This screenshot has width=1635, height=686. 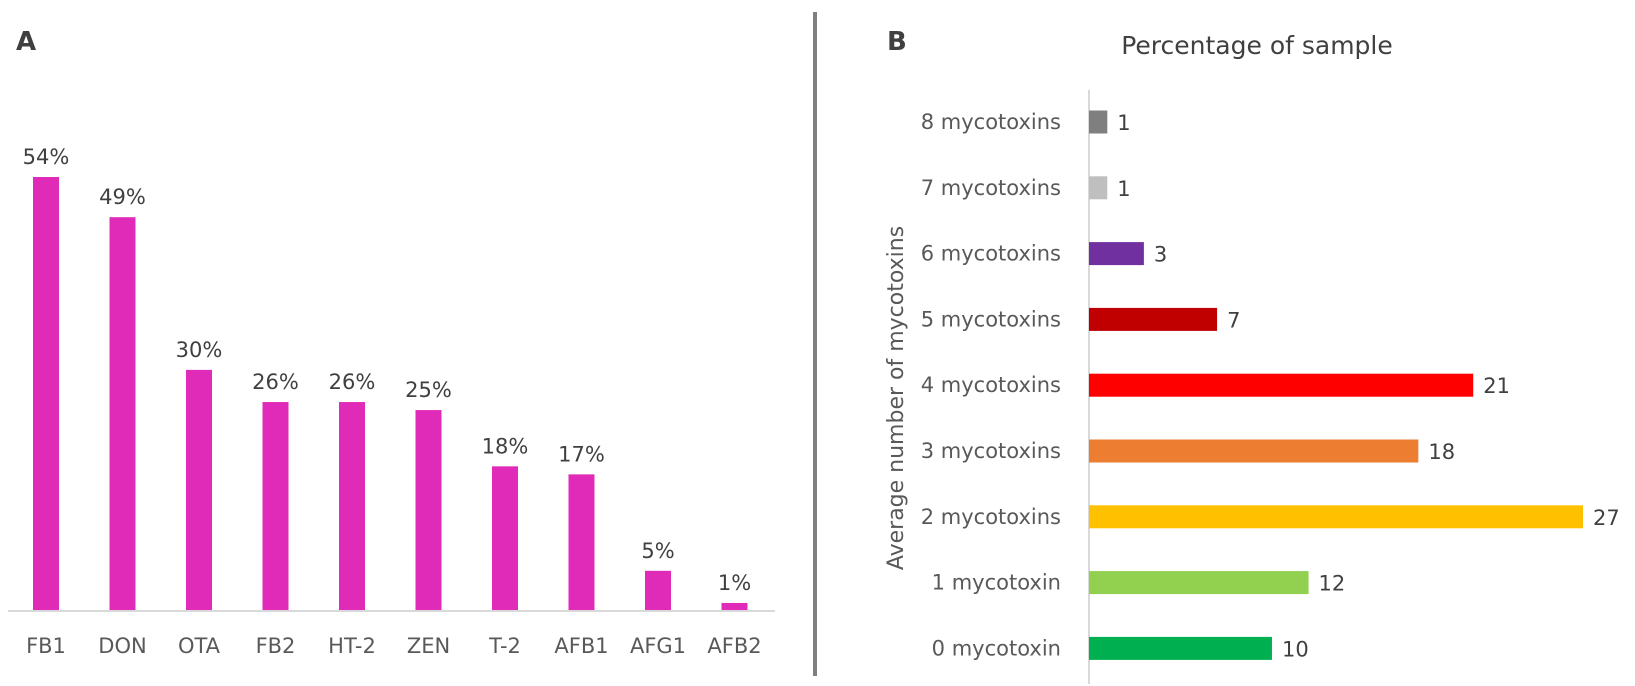 What do you see at coordinates (897, 42) in the screenshot?
I see `panel-label-b: B` at bounding box center [897, 42].